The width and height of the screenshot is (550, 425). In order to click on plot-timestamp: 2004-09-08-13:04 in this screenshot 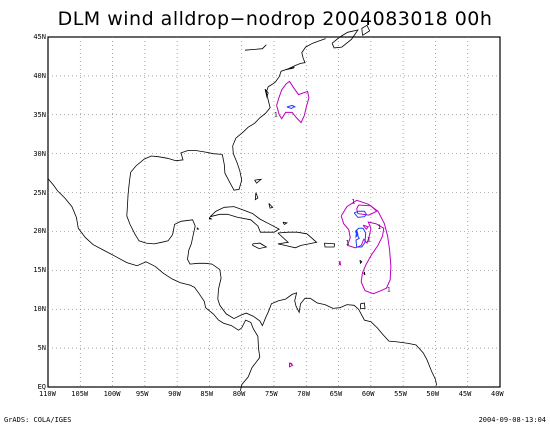, I will do `click(512, 420)`.